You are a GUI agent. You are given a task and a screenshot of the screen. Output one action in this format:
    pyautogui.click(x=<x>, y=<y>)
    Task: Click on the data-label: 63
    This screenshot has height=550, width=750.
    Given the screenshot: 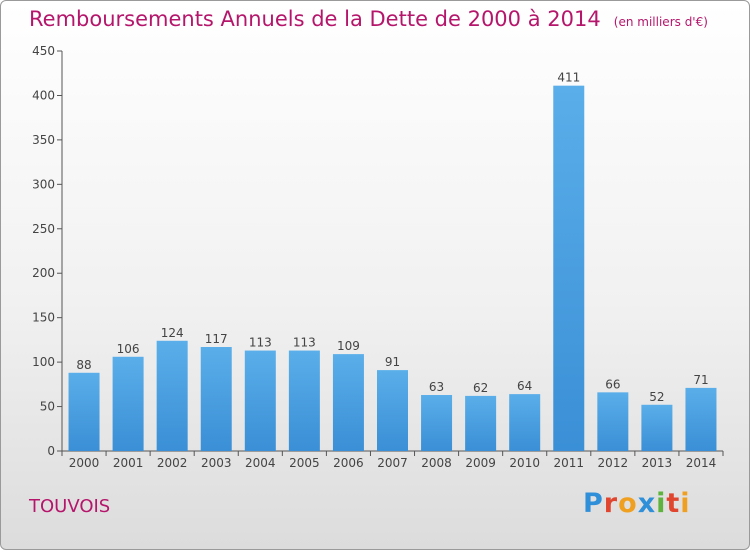 What is the action you would take?
    pyautogui.click(x=436, y=387)
    